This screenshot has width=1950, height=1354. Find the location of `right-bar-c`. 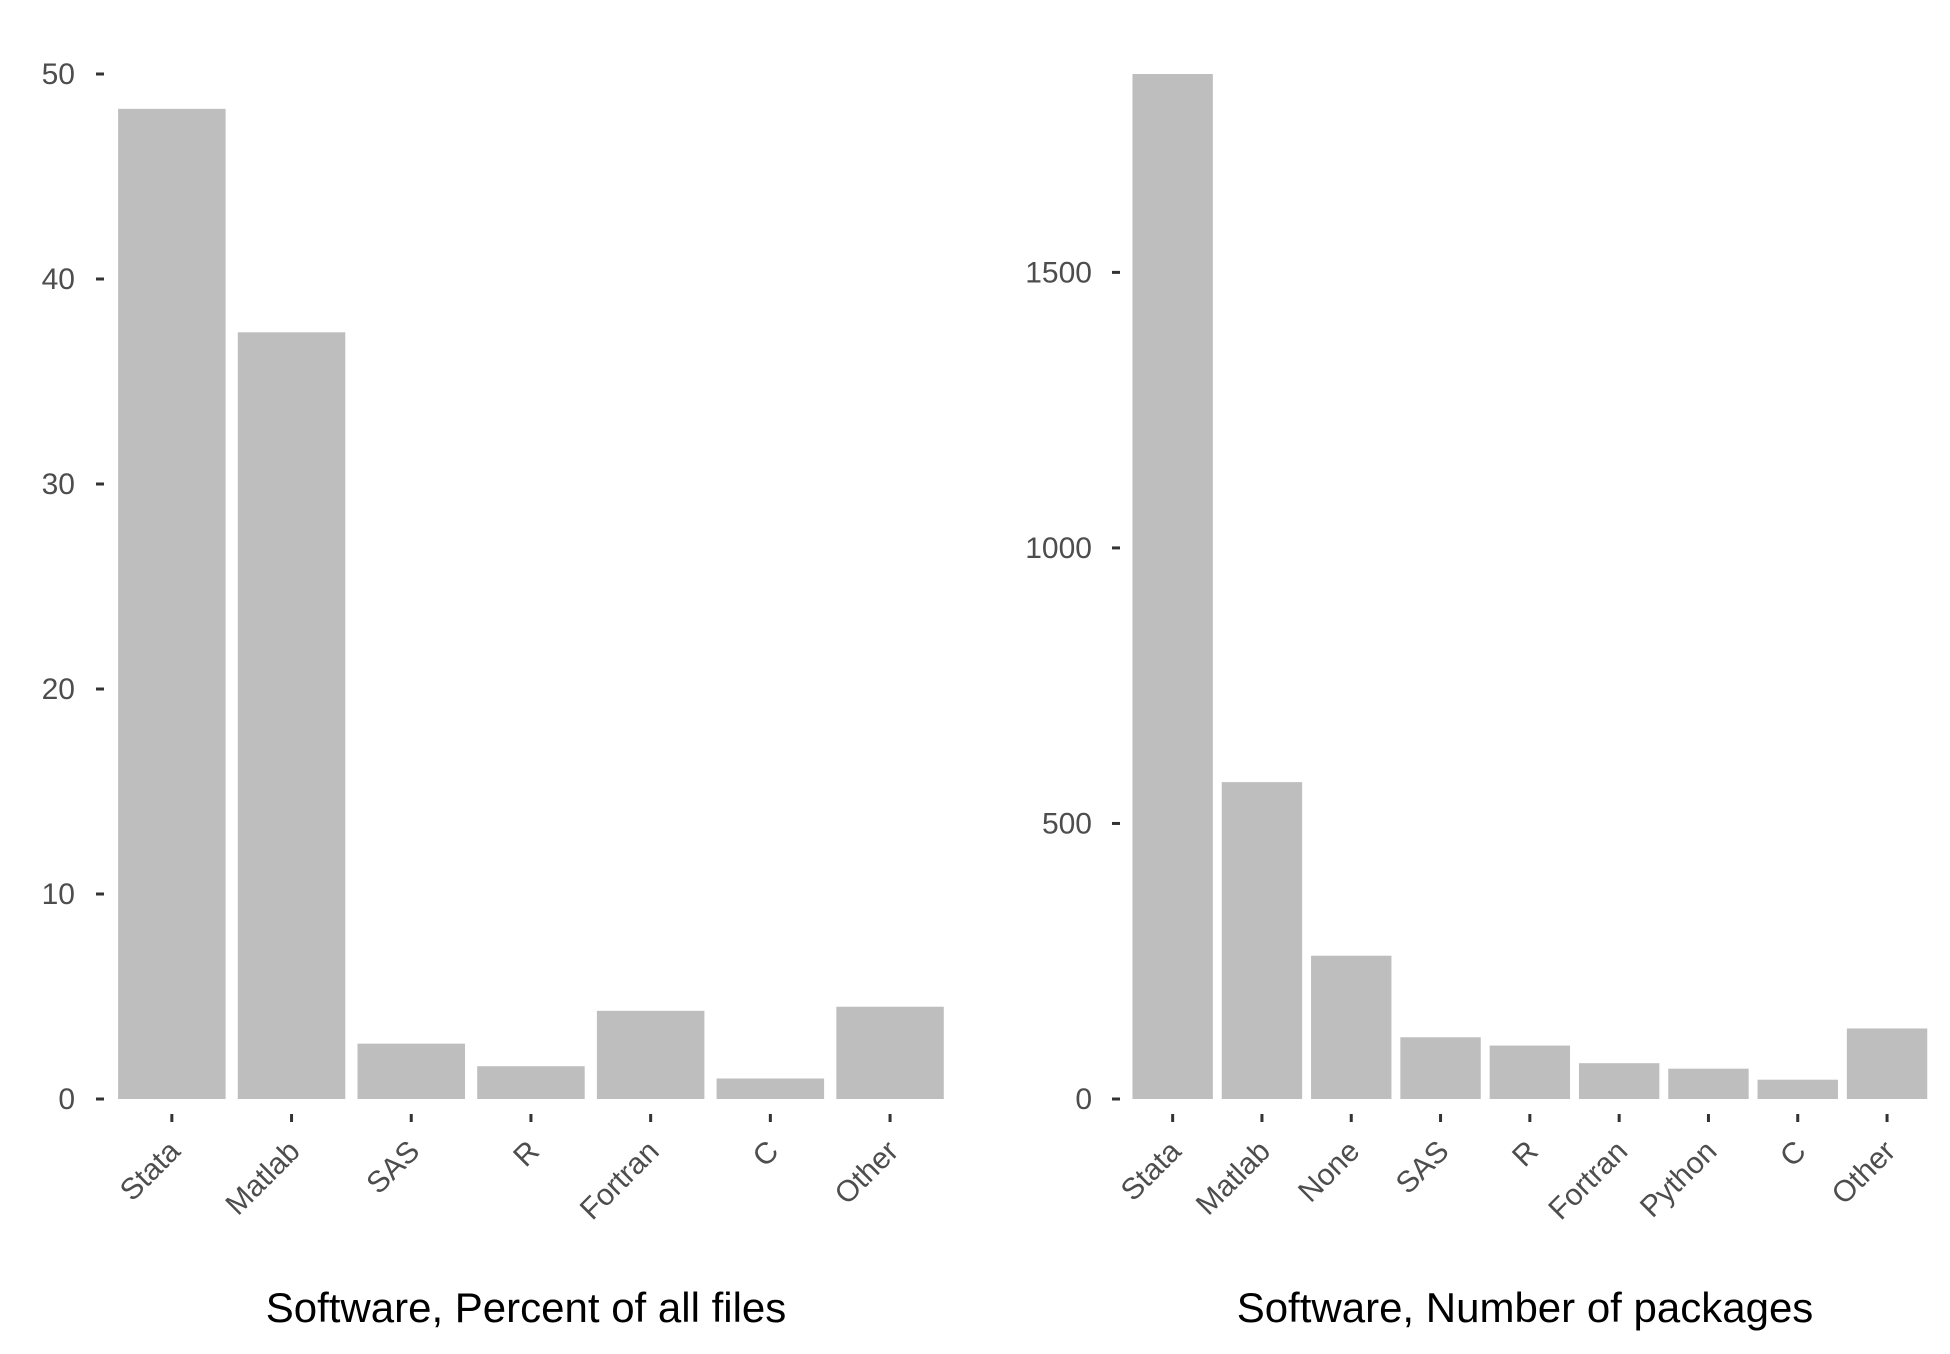

right-bar-c is located at coordinates (1797, 1089).